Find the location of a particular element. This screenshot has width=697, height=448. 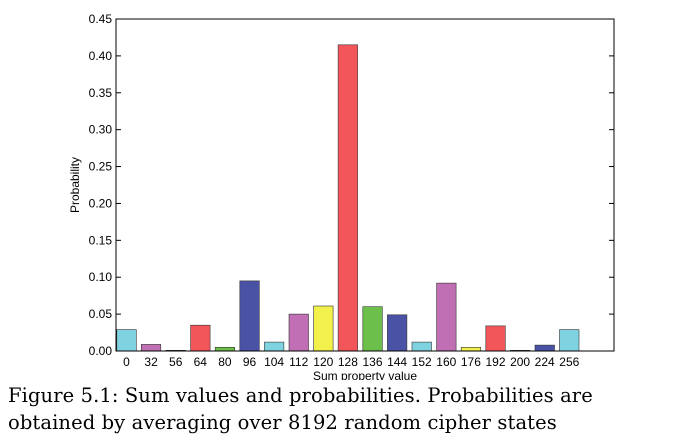

x-tick-label: 152 is located at coordinates (422, 362).